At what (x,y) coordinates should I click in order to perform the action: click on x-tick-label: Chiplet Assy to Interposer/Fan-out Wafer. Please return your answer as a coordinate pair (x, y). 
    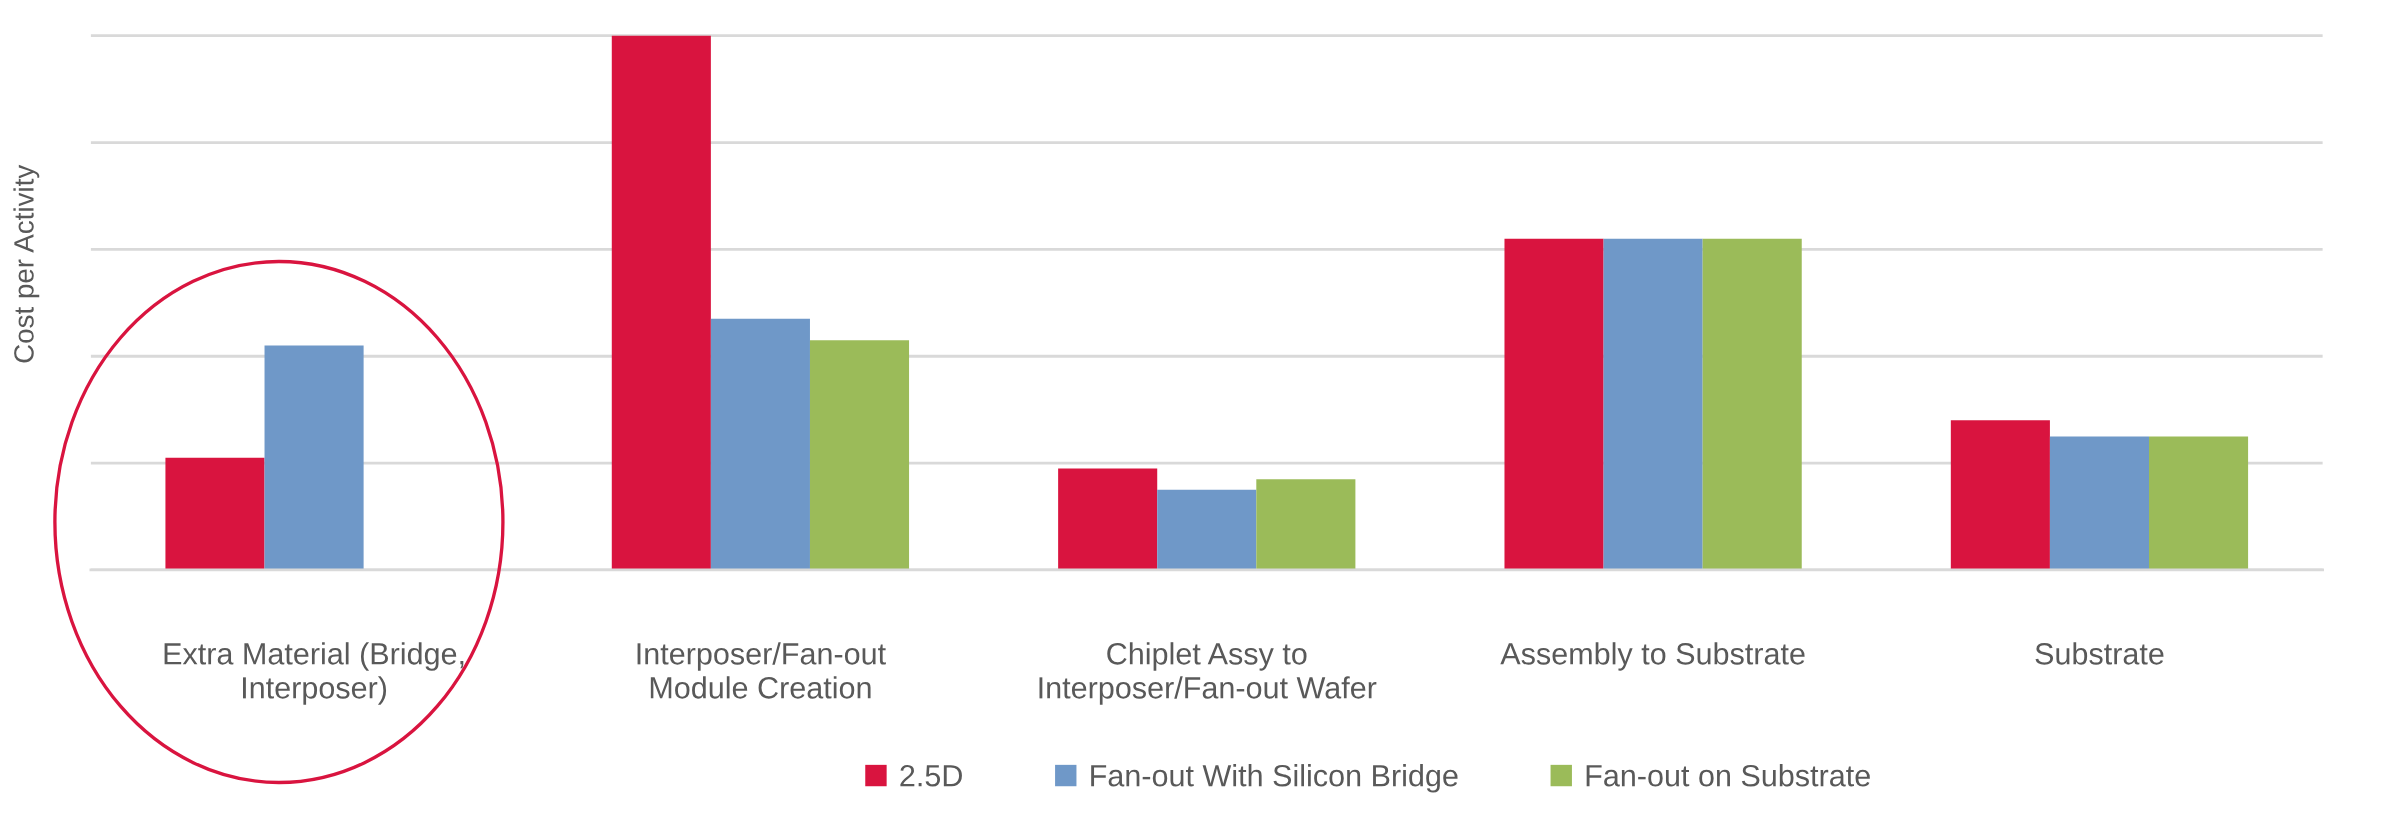
    Looking at the image, I should click on (1208, 673).